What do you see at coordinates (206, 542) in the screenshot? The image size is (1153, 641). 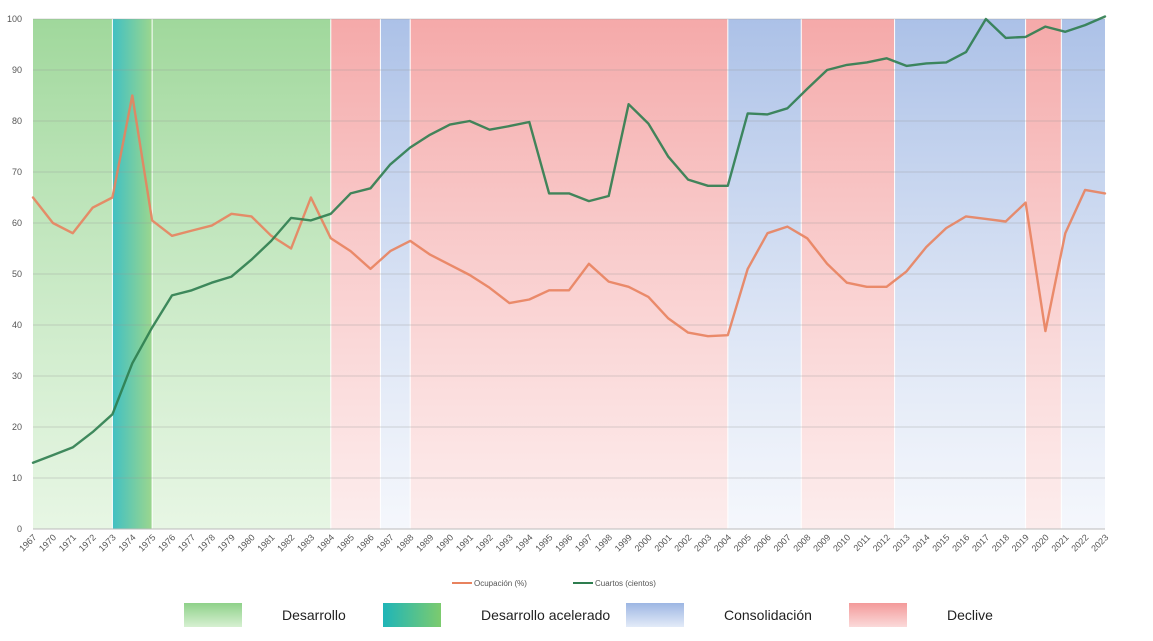 I see `x-tick-label: 1978` at bounding box center [206, 542].